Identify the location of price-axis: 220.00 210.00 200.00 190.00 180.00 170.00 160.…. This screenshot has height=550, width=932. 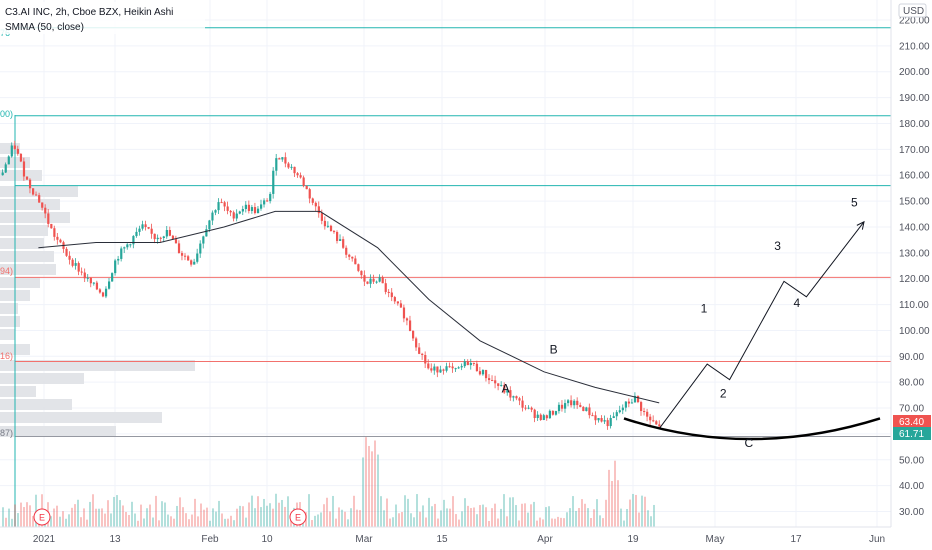
(914, 267).